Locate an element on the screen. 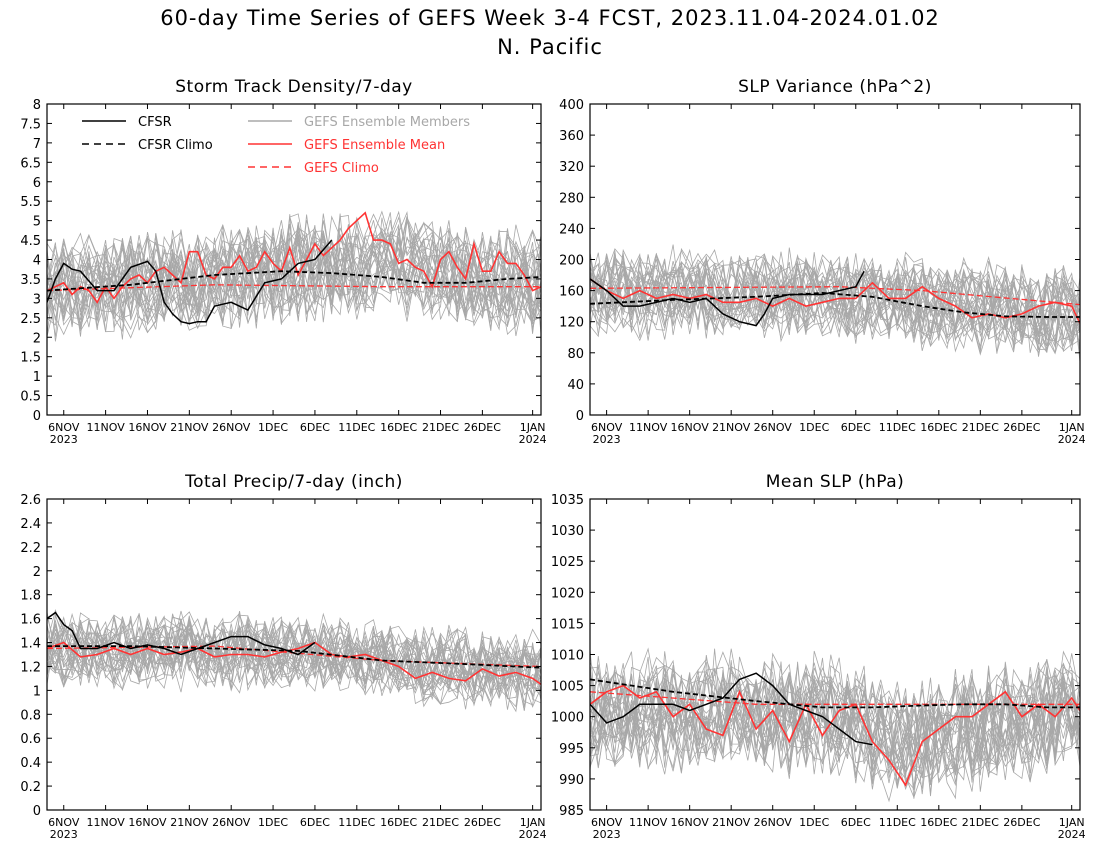 The image size is (1100, 850). y-tick-label: 3.5 is located at coordinates (30, 280).